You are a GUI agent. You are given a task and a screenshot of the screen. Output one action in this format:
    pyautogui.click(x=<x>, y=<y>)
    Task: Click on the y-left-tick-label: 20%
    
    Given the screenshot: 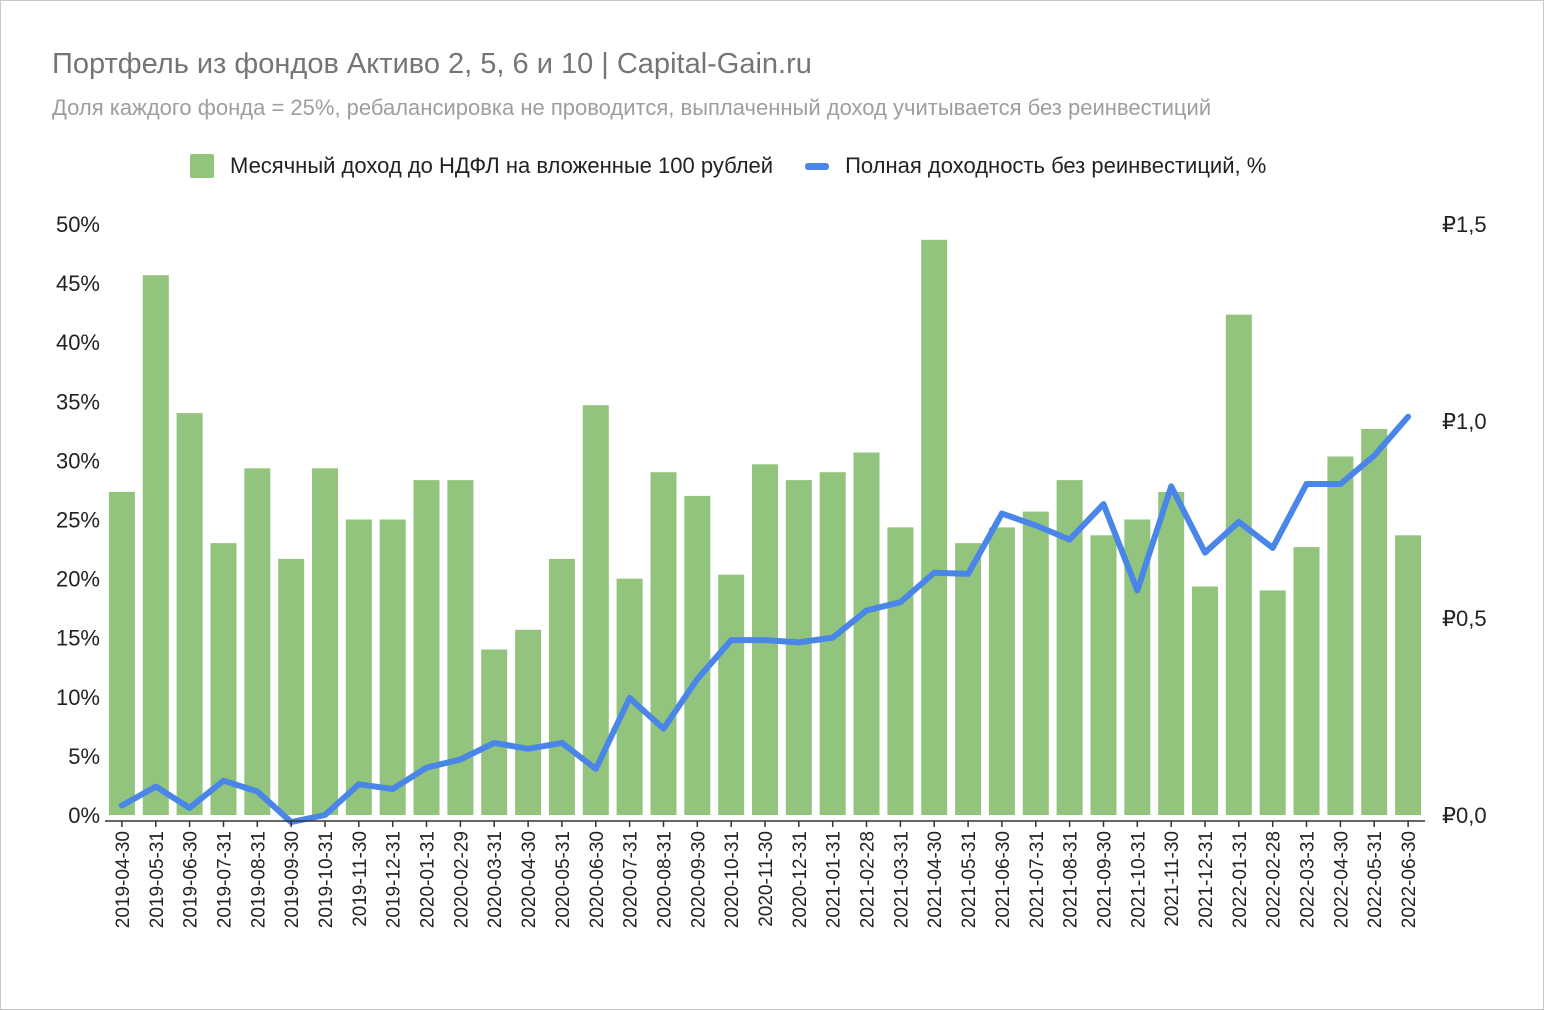 What is the action you would take?
    pyautogui.click(x=78, y=579)
    